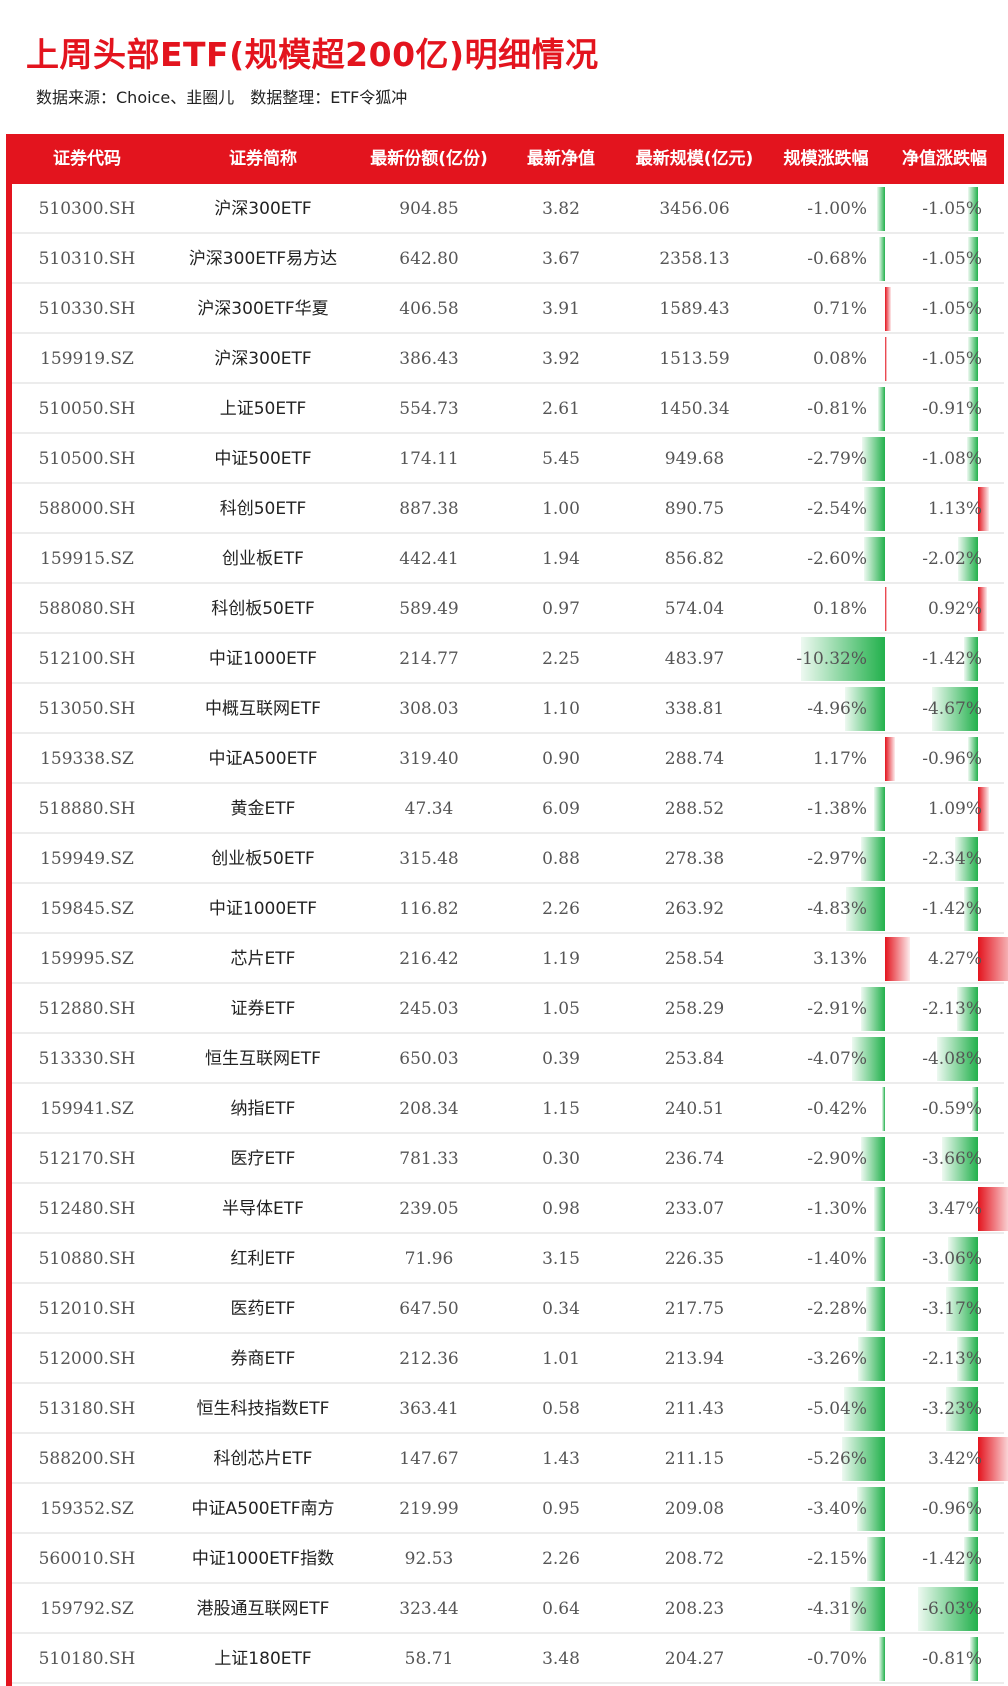 This screenshot has width=1008, height=1686. What do you see at coordinates (952, 1609) in the screenshot?
I see `cell-nav-change-value: -6.03%` at bounding box center [952, 1609].